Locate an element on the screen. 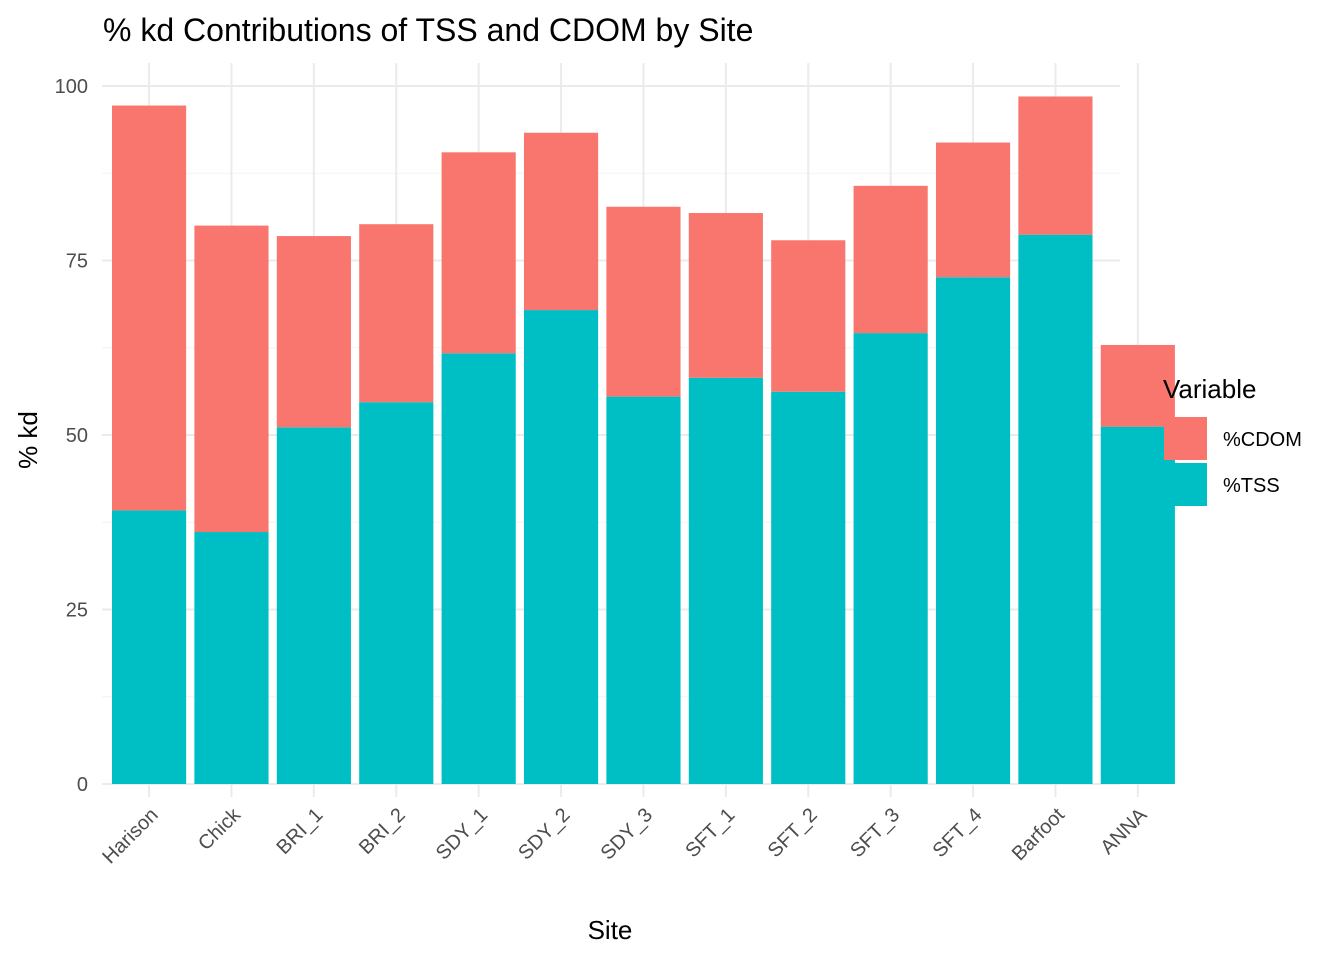  x-tick-label: SDY_1 is located at coordinates (462, 834).